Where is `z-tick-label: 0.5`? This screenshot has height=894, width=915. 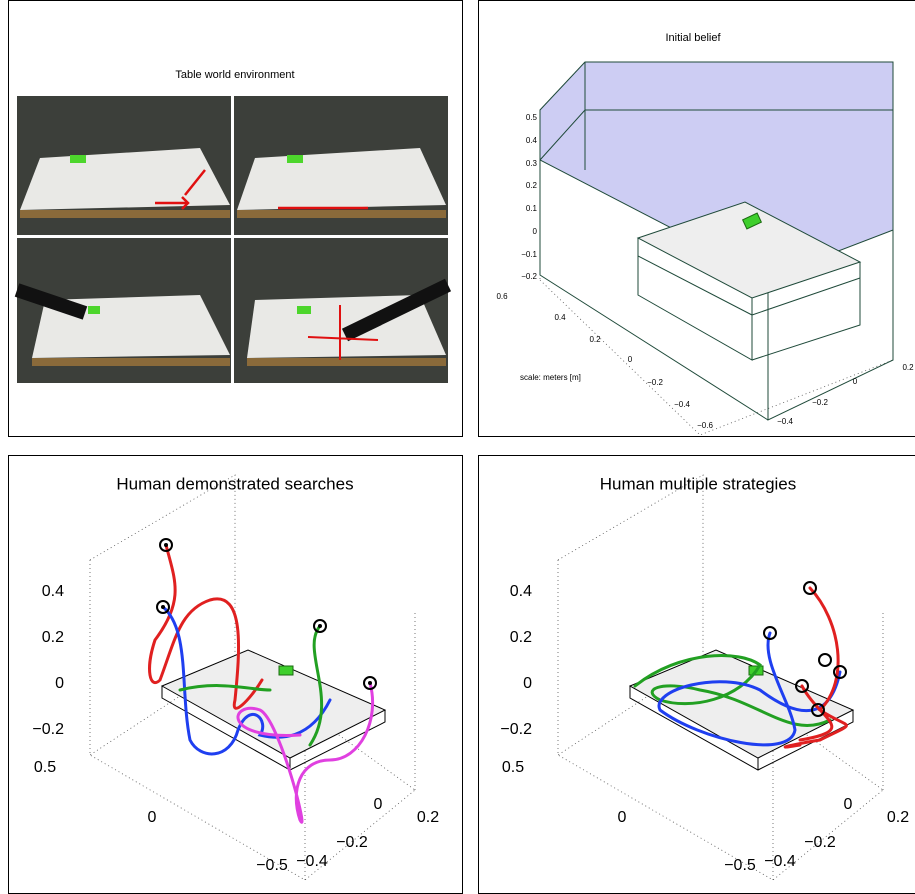
z-tick-label: 0.5 is located at coordinates (532, 117).